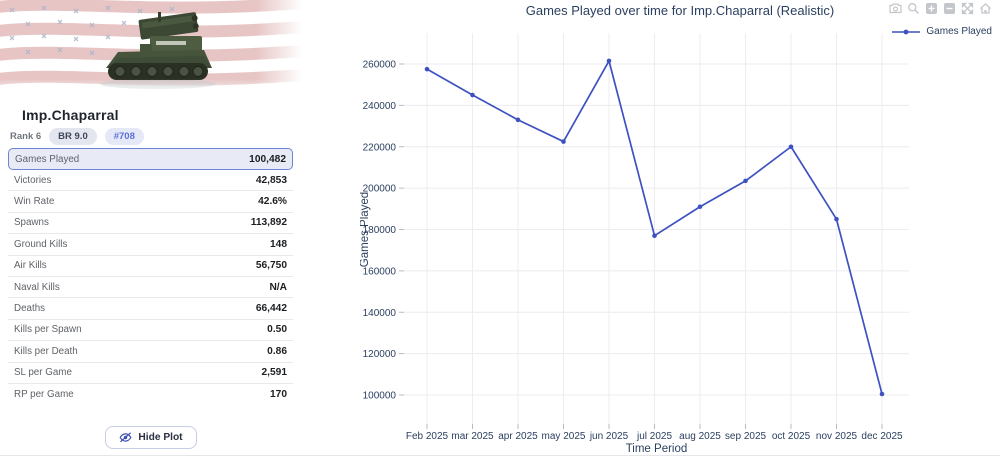 This screenshot has height=461, width=1000. I want to click on svg-text: jul 2025, so click(654, 436).